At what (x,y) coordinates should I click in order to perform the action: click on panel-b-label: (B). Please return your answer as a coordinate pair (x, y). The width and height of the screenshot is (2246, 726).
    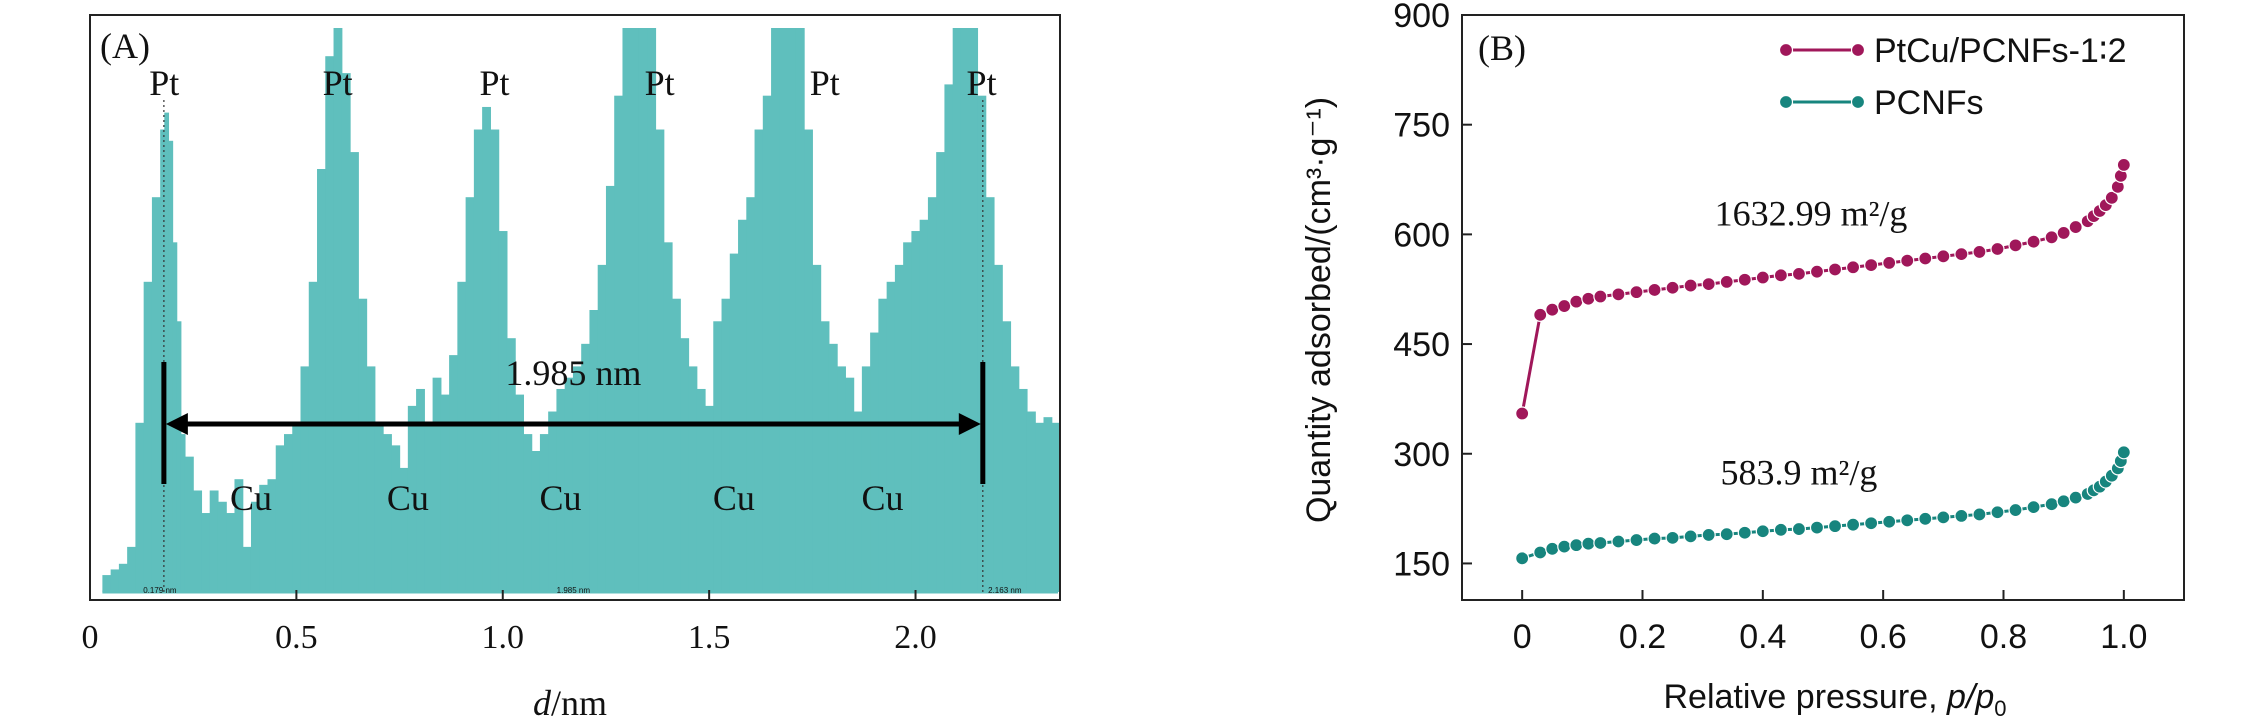
    Looking at the image, I should click on (1502, 48).